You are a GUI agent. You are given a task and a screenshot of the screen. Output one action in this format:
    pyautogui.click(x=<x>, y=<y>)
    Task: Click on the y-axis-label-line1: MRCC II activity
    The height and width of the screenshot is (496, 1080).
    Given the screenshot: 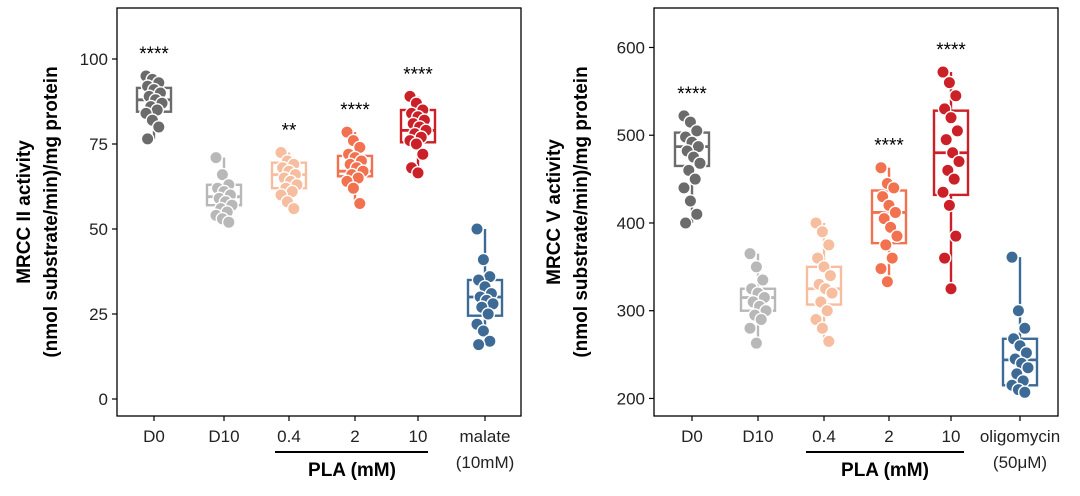 What is the action you would take?
    pyautogui.click(x=24, y=212)
    